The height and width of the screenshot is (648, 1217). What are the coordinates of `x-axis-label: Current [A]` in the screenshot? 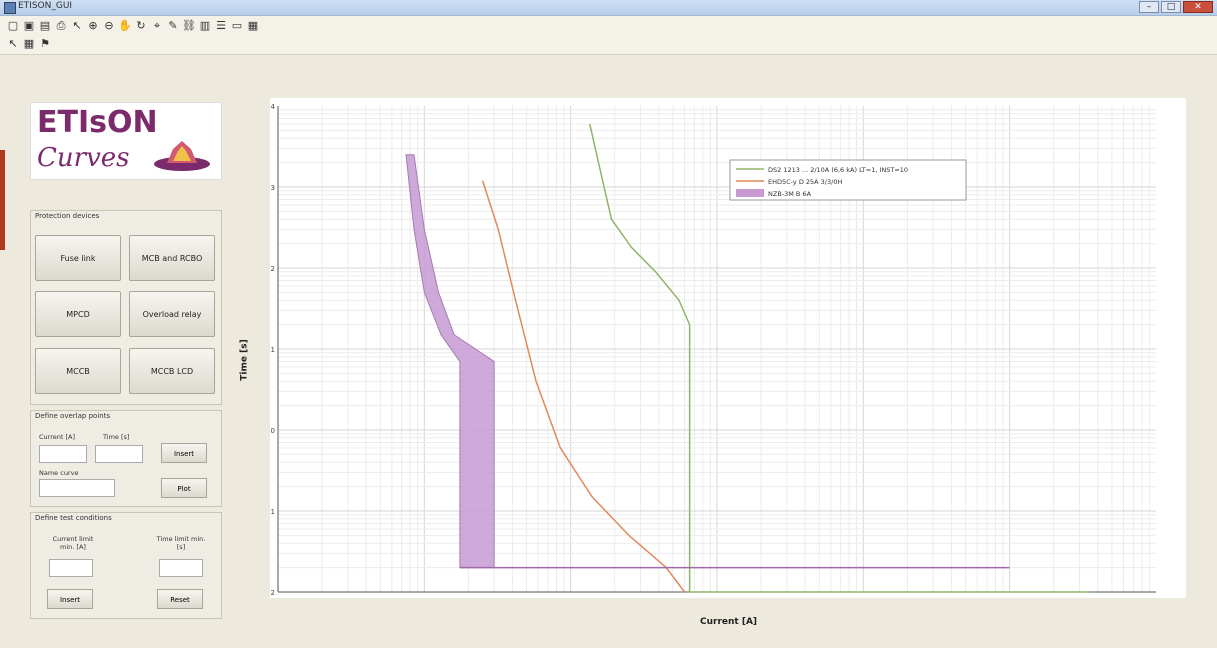 It's located at (729, 622).